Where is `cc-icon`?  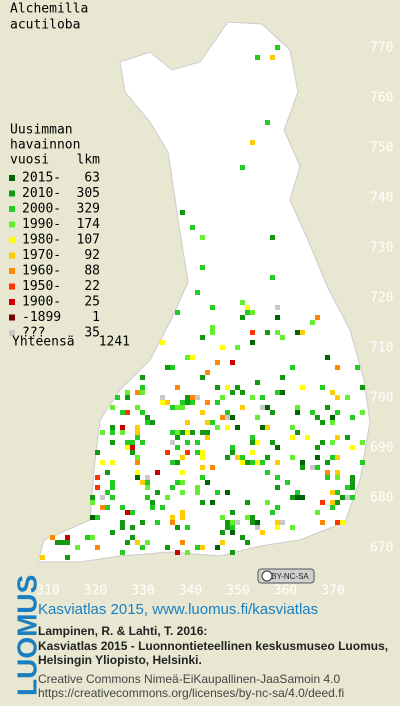
cc-icon is located at coordinates (267, 576).